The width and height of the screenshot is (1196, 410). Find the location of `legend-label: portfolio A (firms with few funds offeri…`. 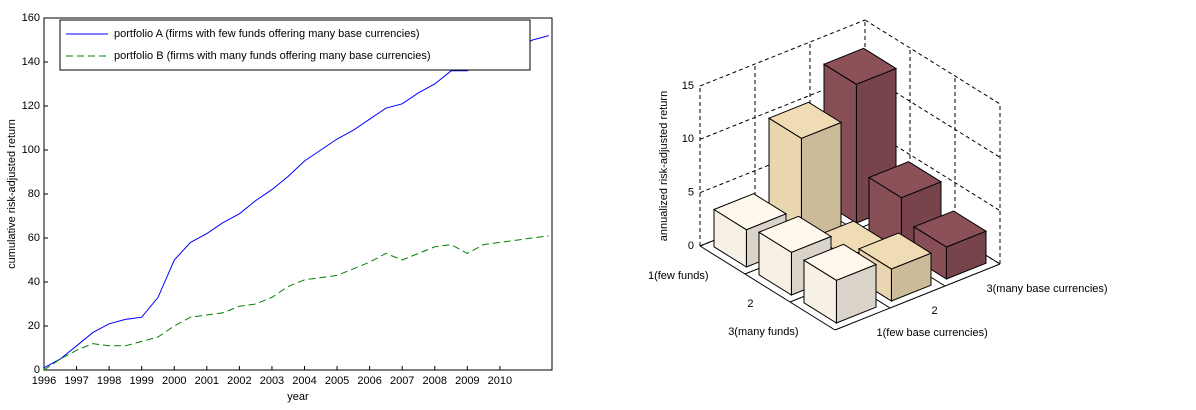

legend-label: portfolio A (firms with few funds offeri… is located at coordinates (267, 34).